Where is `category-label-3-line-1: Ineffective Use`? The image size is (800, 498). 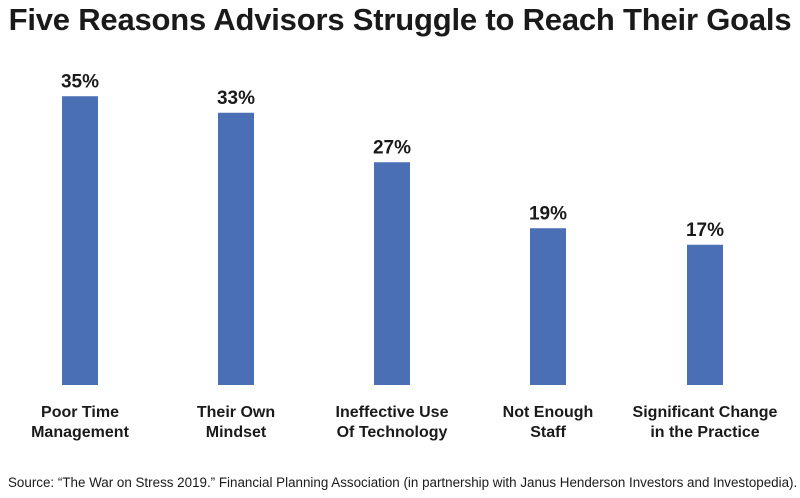 category-label-3-line-1: Ineffective Use is located at coordinates (392, 412).